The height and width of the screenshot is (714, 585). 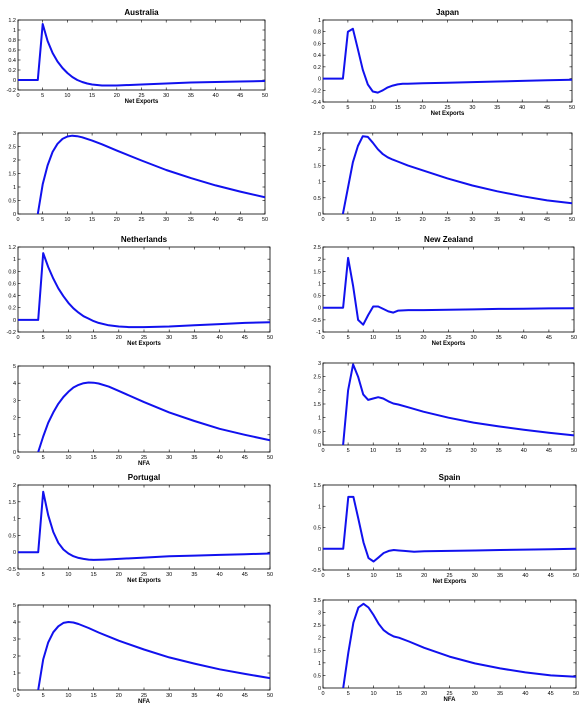 What do you see at coordinates (448, 239) in the screenshot?
I see `panel-title: New Zealand` at bounding box center [448, 239].